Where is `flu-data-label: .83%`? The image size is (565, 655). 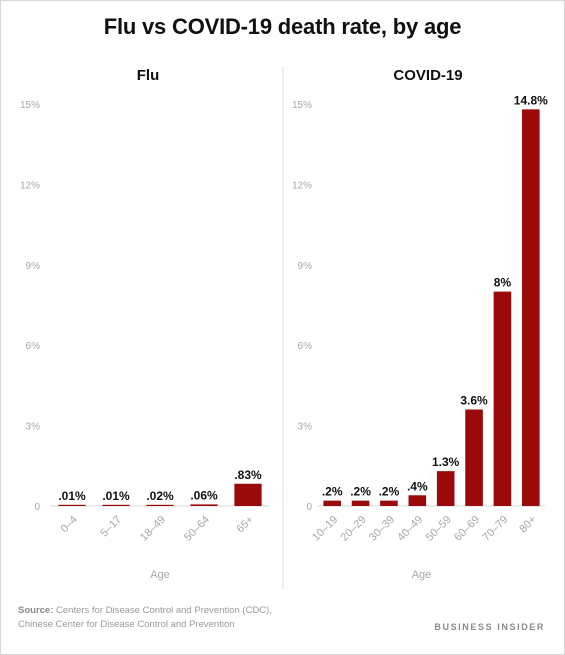 flu-data-label: .83% is located at coordinates (248, 475).